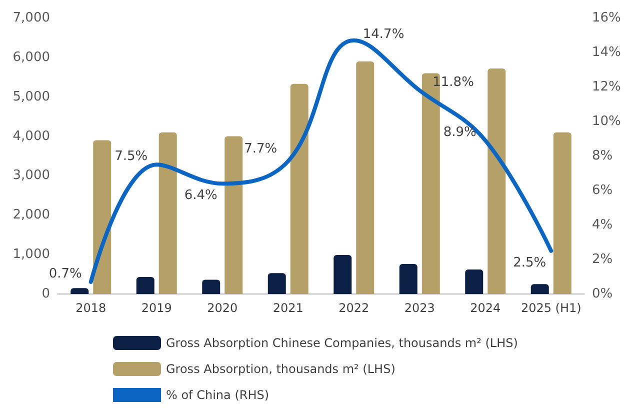  What do you see at coordinates (31, 254) in the screenshot?
I see `y-tick-label: 1,000` at bounding box center [31, 254].